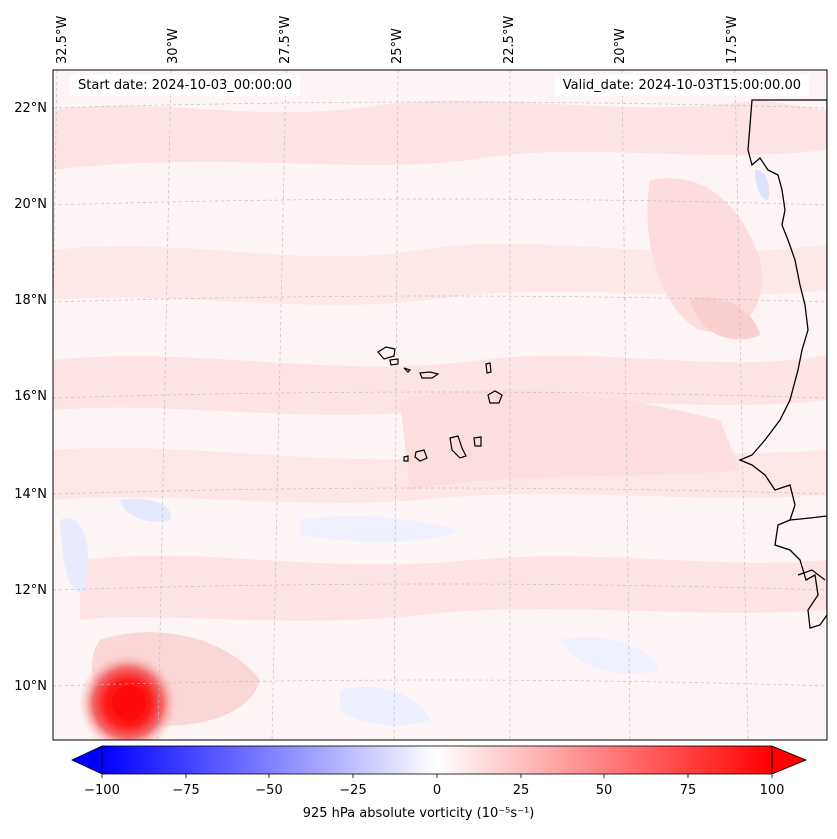 The height and width of the screenshot is (839, 837). Describe the element at coordinates (185, 85) in the screenshot. I see `start-date-label: Start date: 2024-10-03_00:00:00` at that location.